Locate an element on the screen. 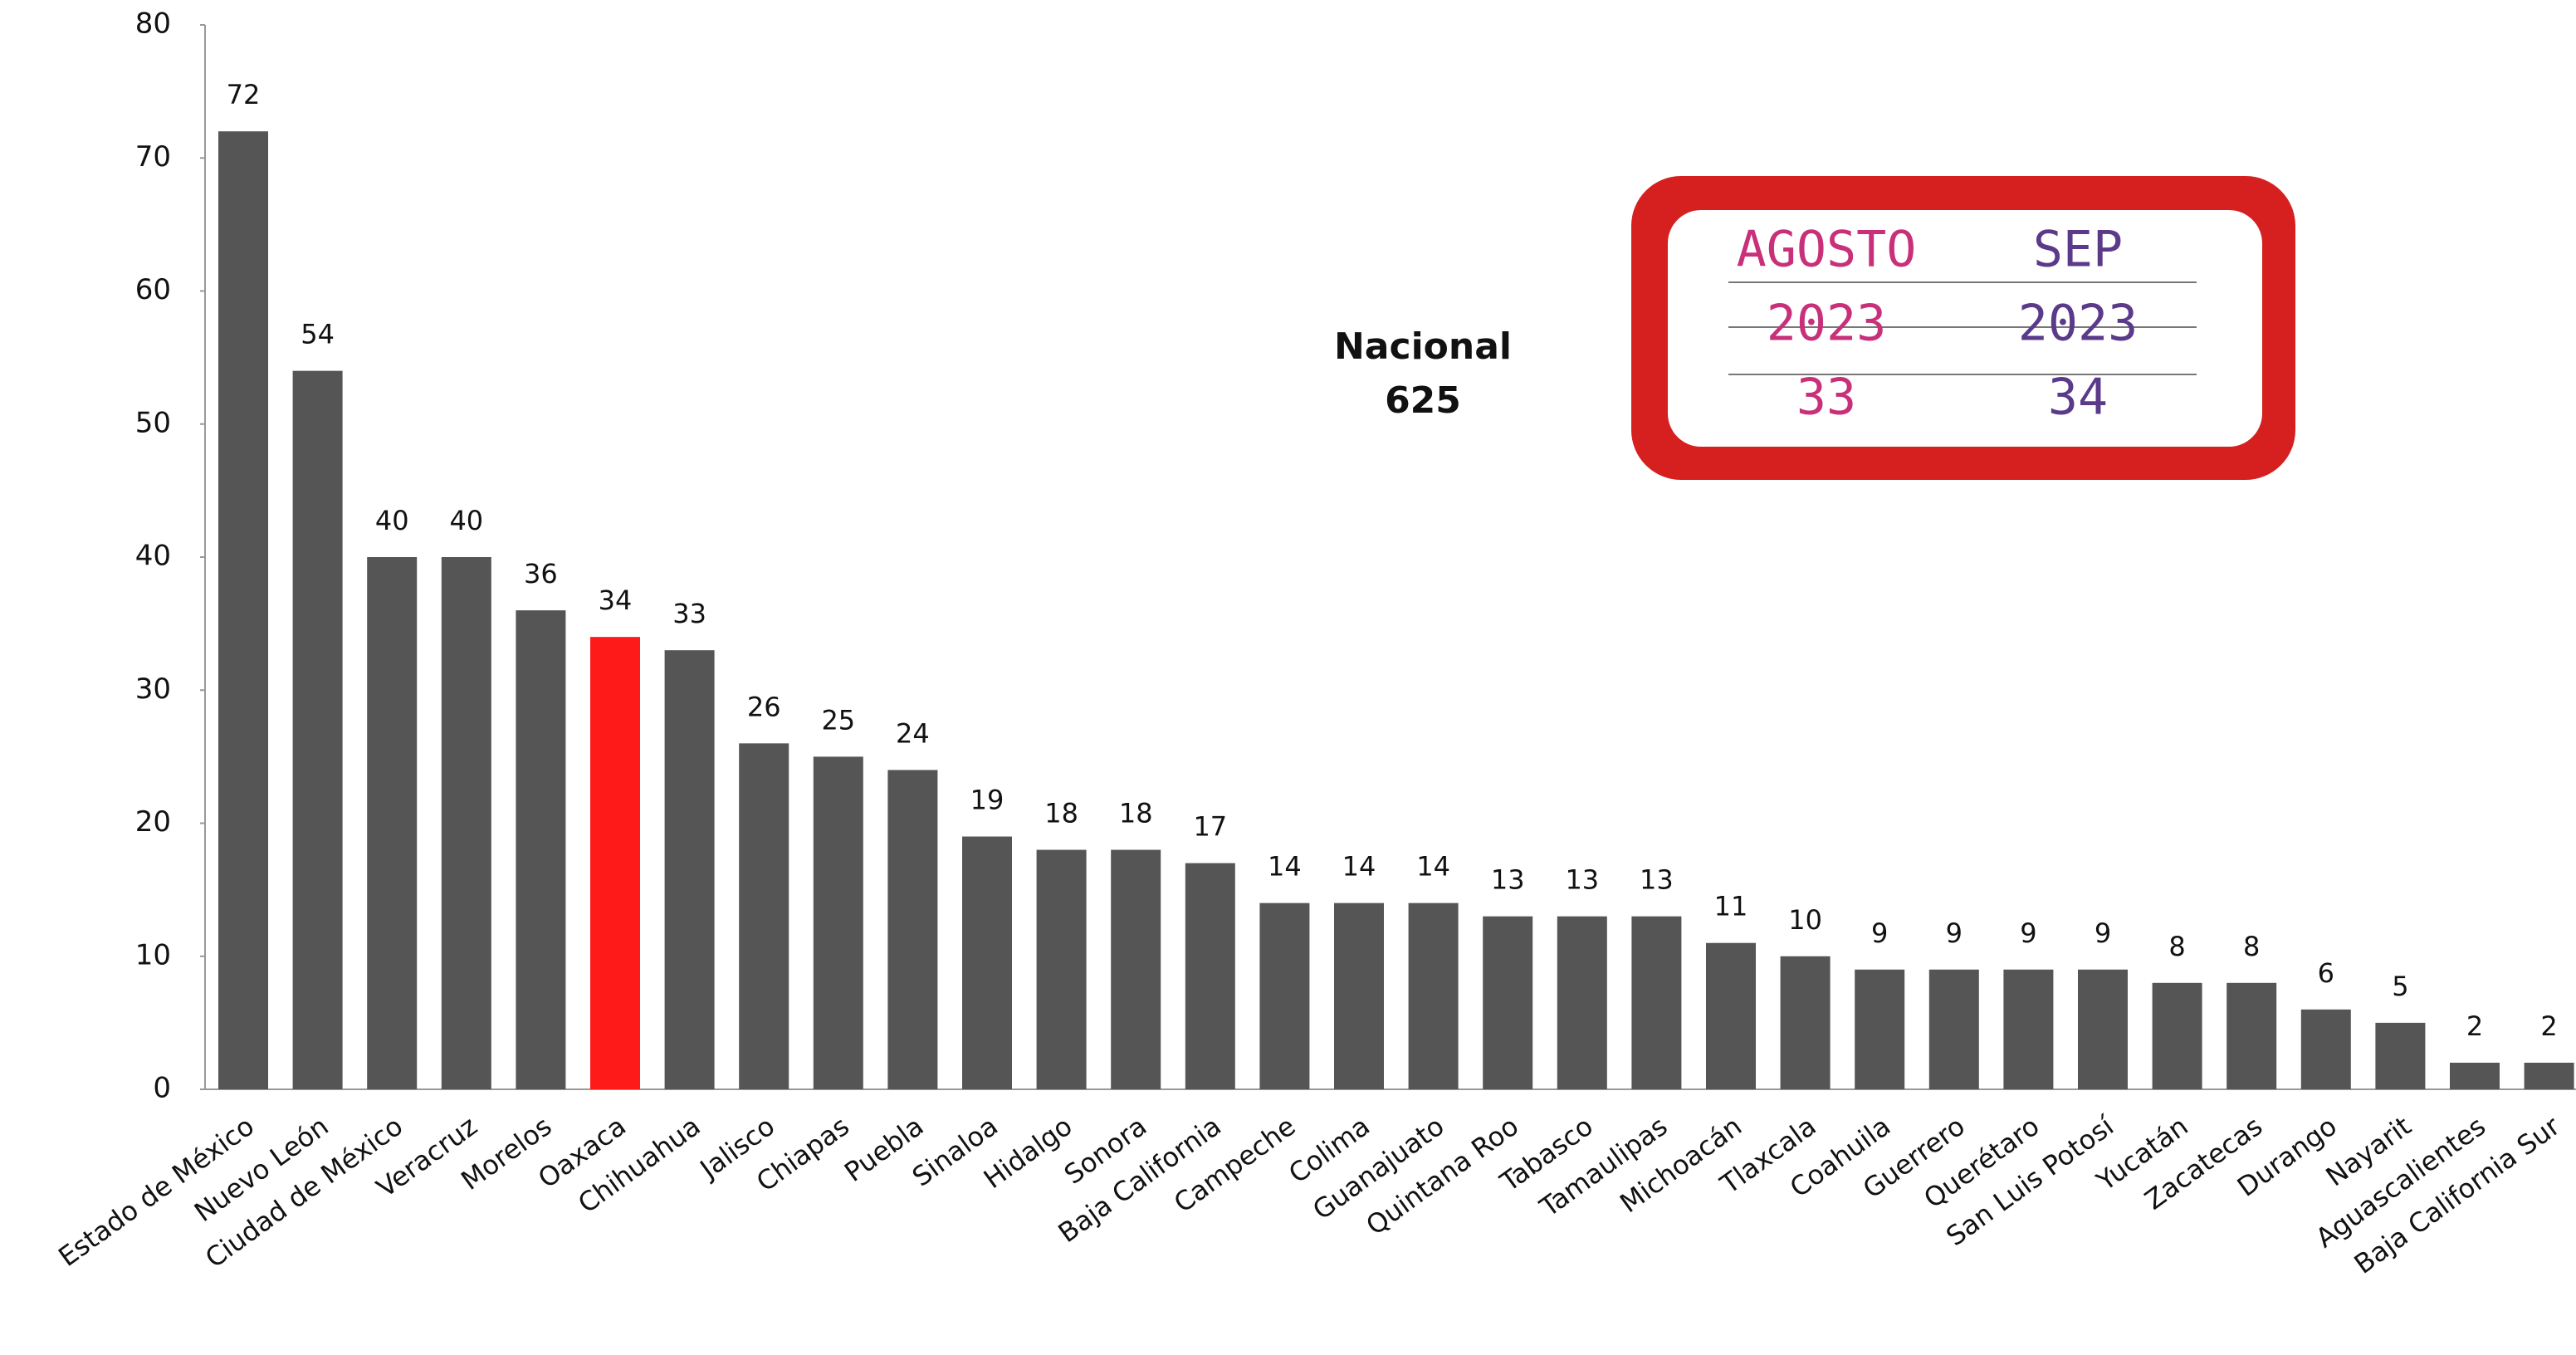 This screenshot has height=1355, width=2576. y-tick-label: 40 is located at coordinates (153, 556).